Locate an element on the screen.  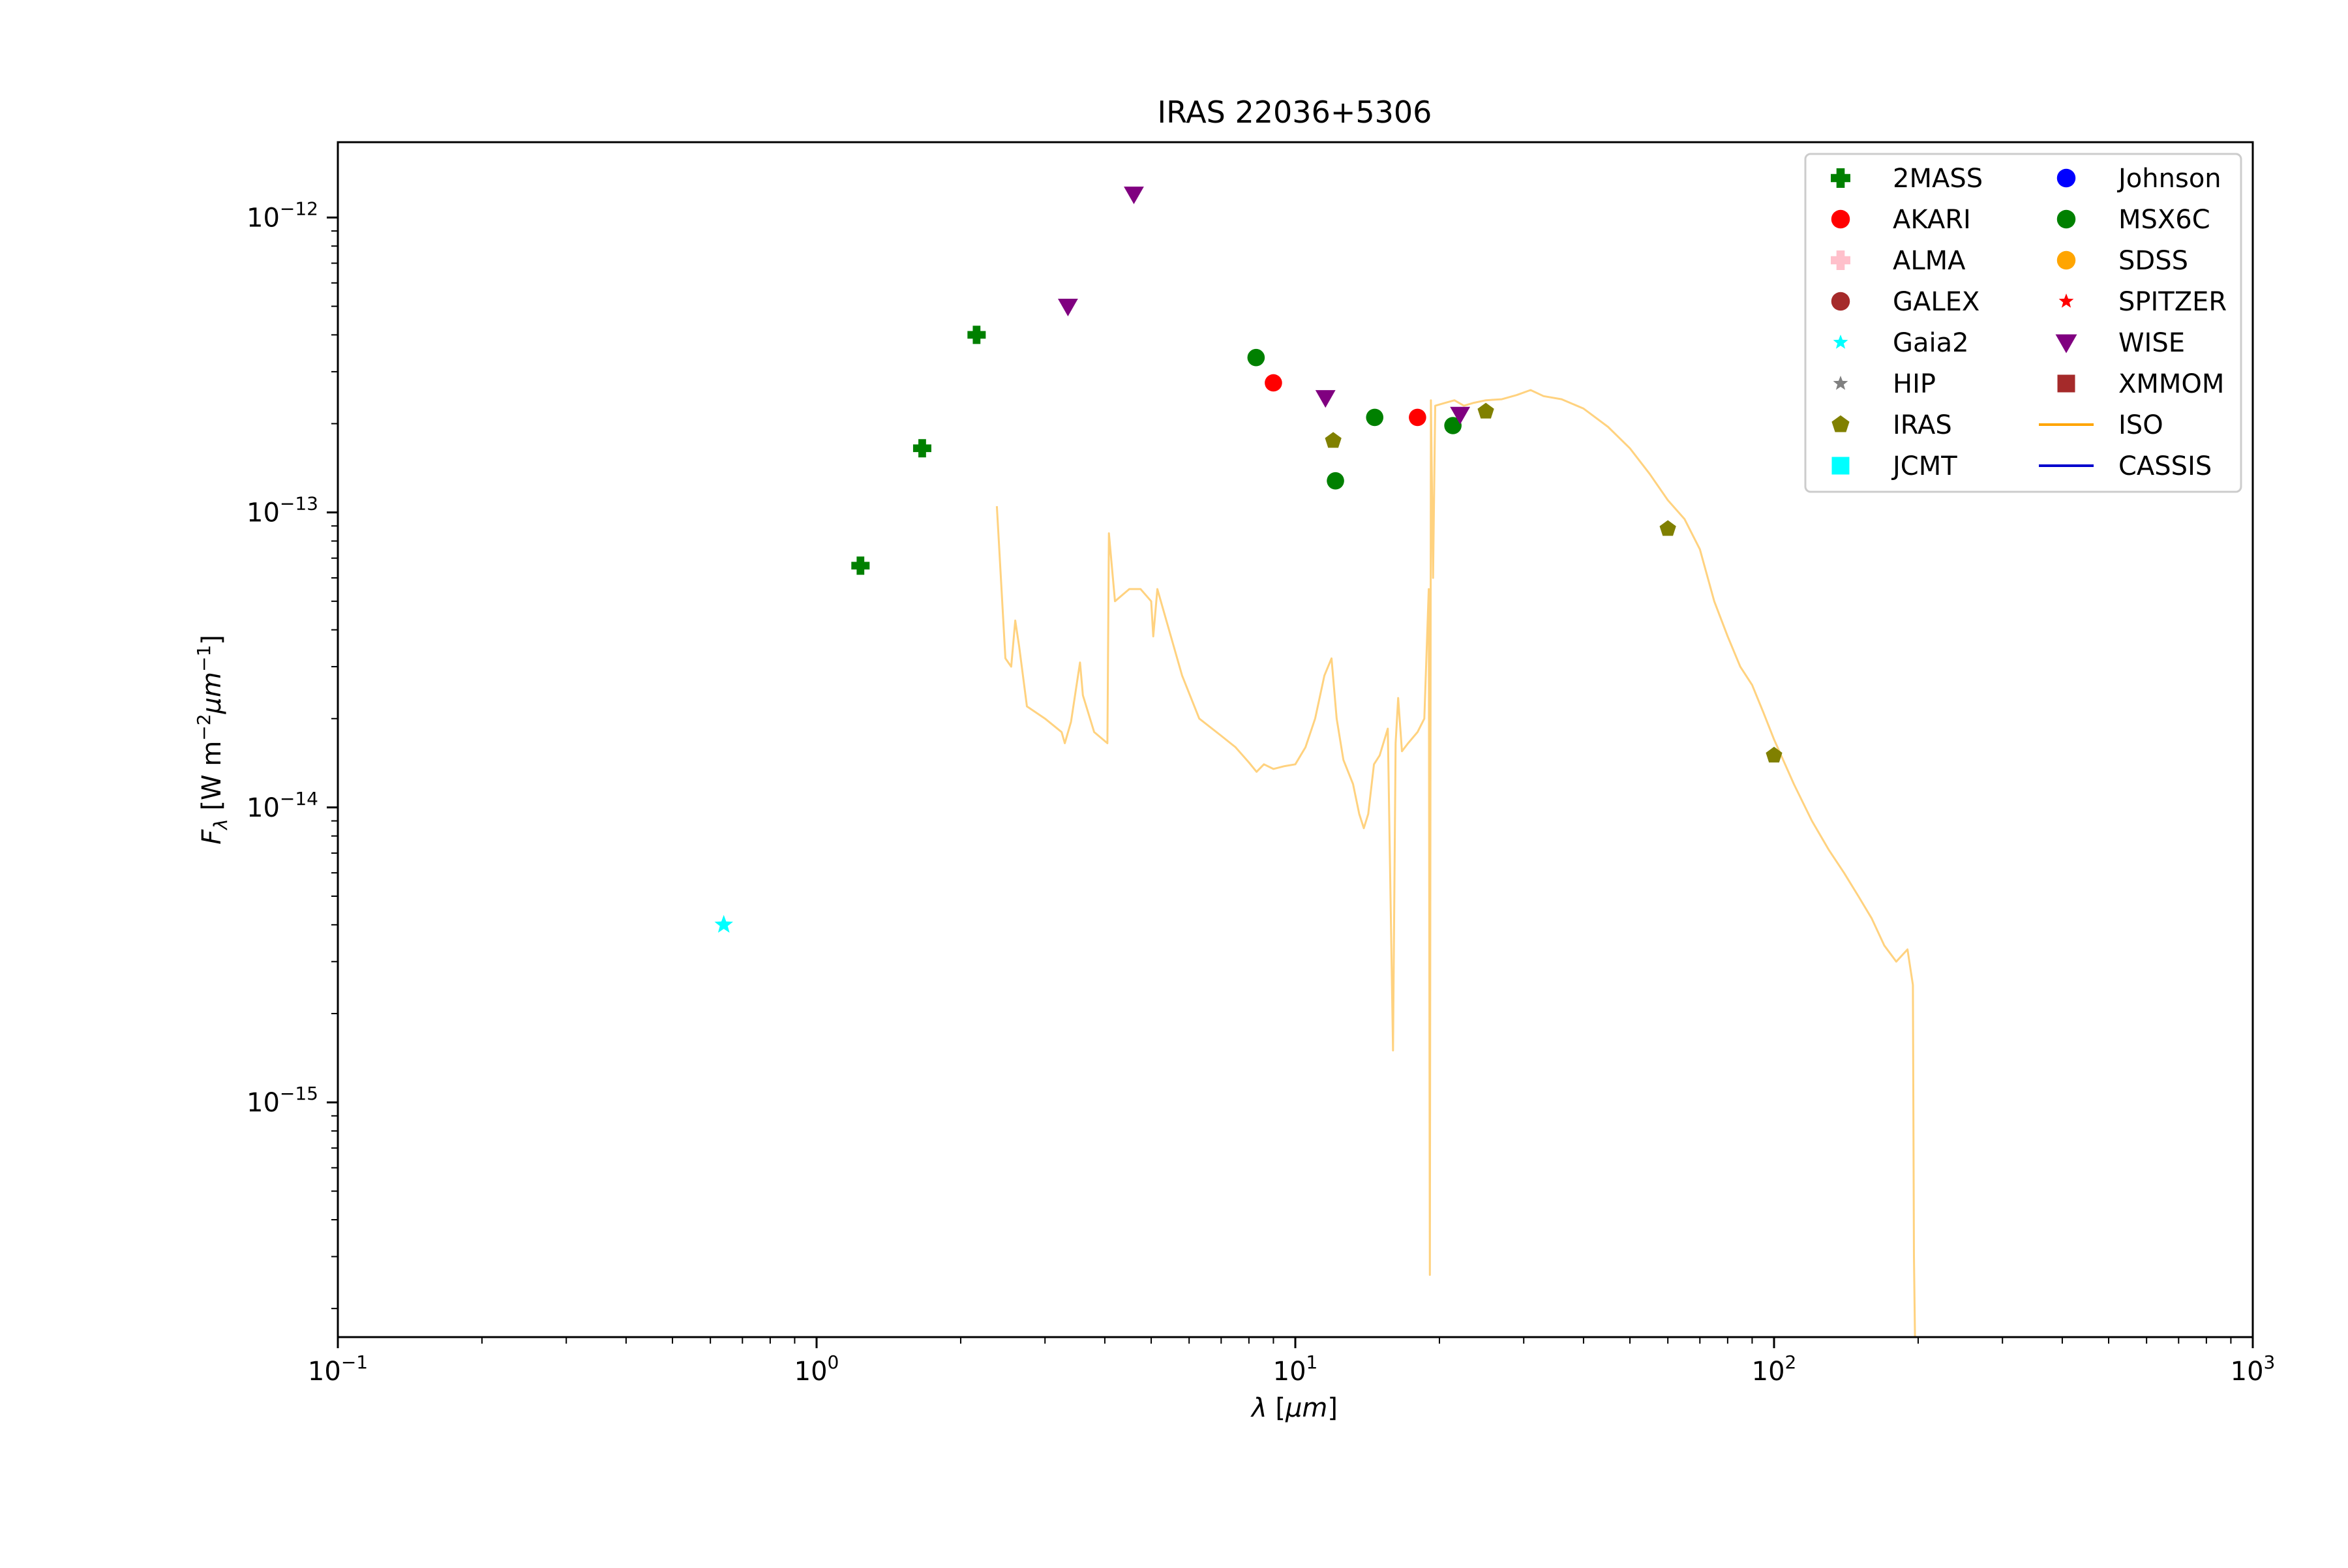
legend-marker-spitzer is located at coordinates (2066, 301).